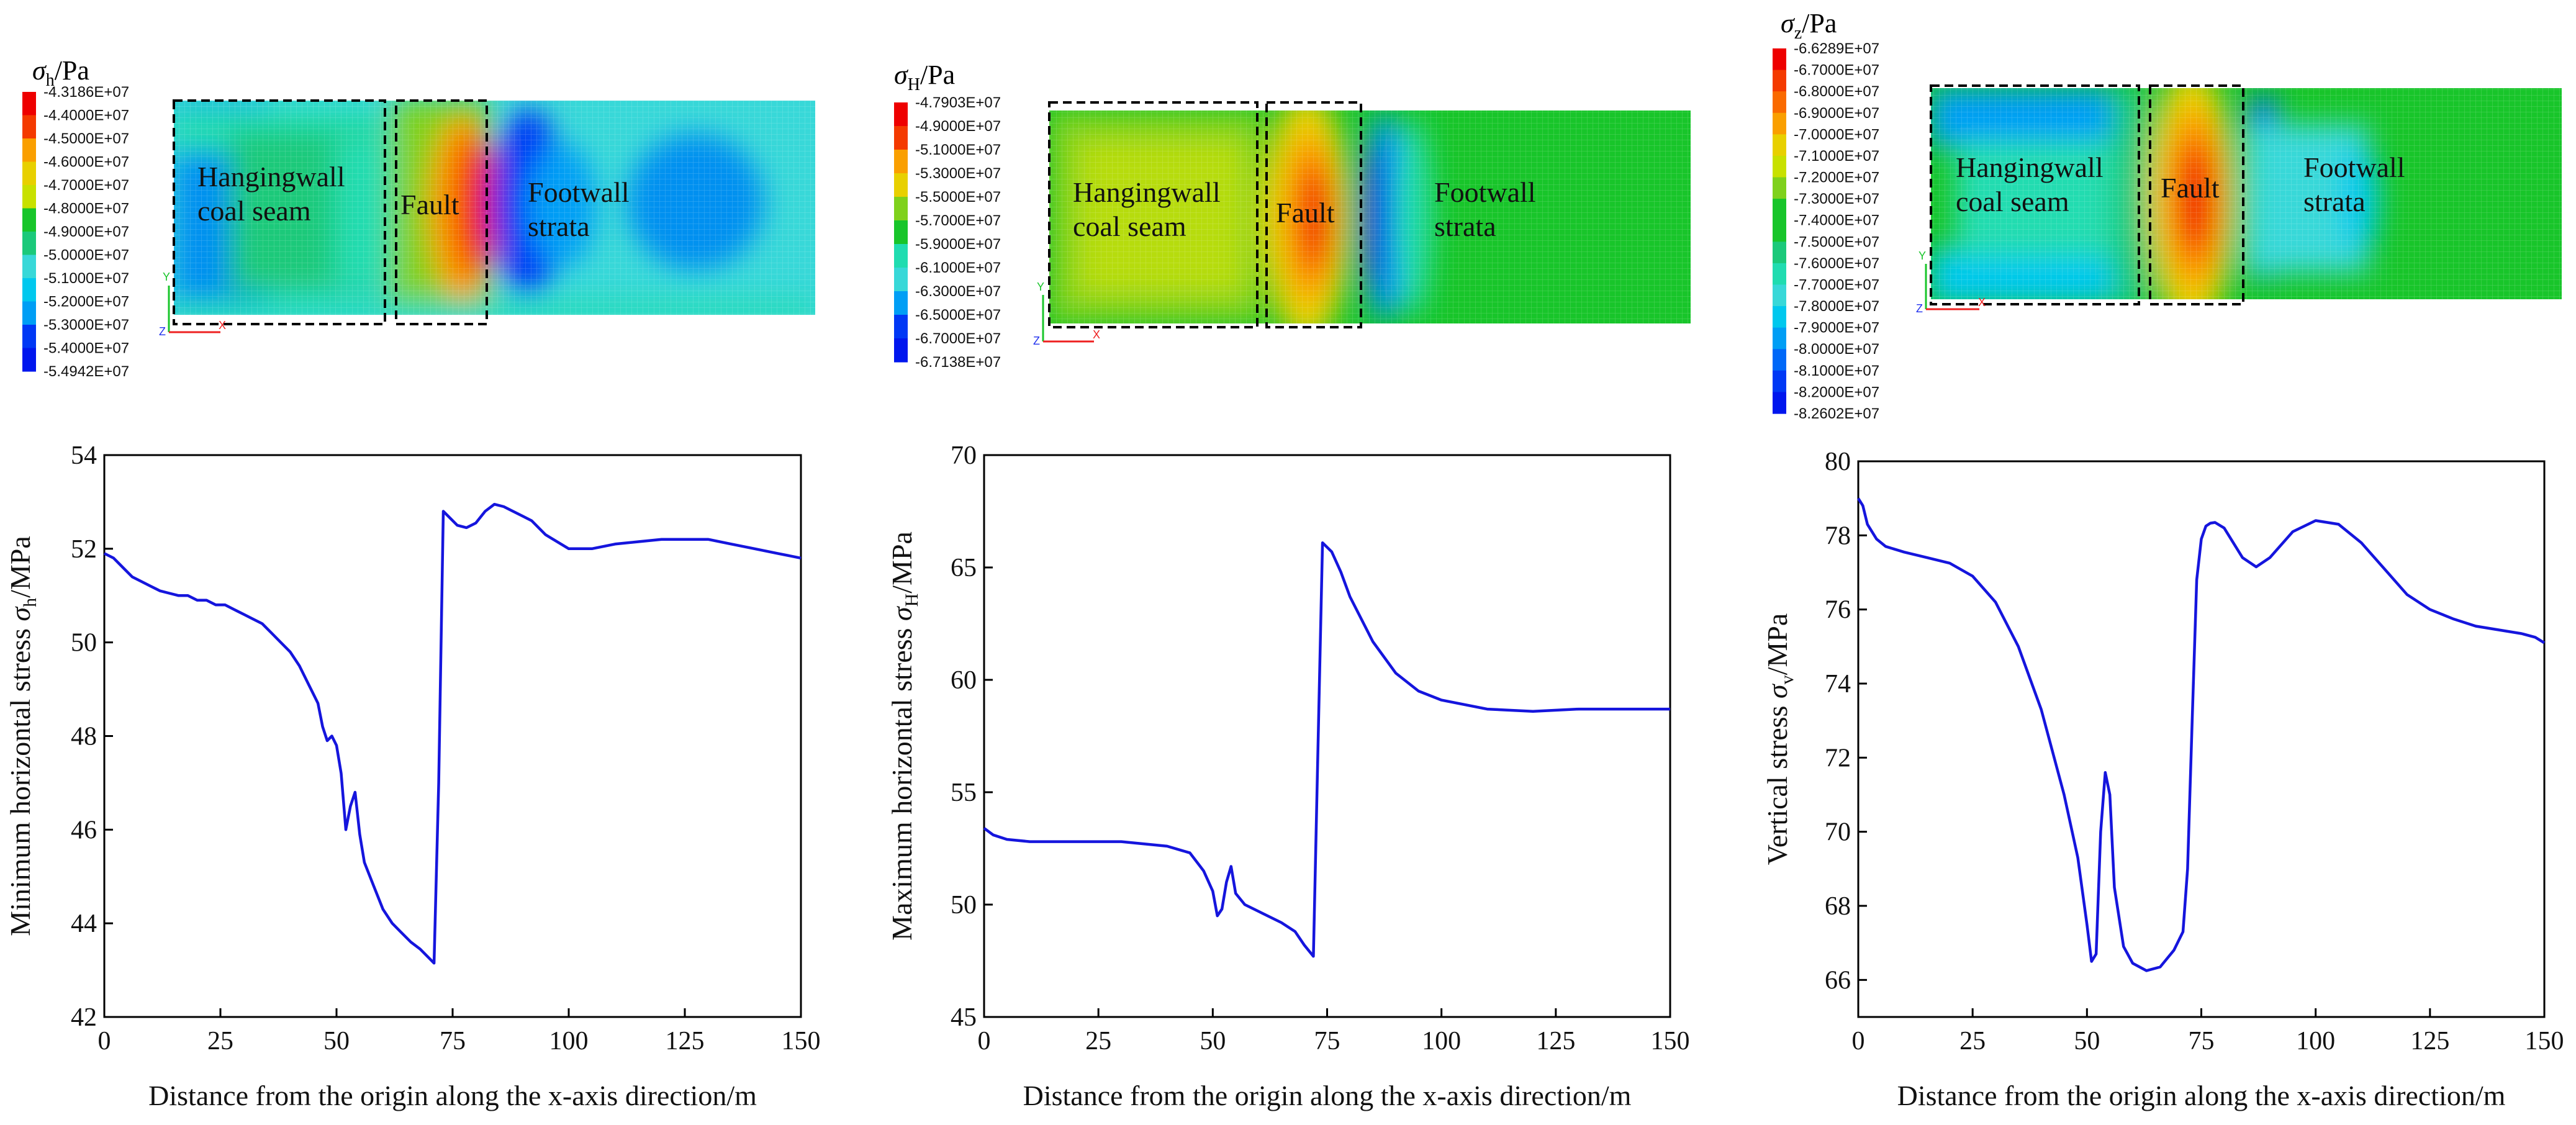 The height and width of the screenshot is (1125, 2576). I want to click on legend-value: -5.0000E+07, so click(86, 255).